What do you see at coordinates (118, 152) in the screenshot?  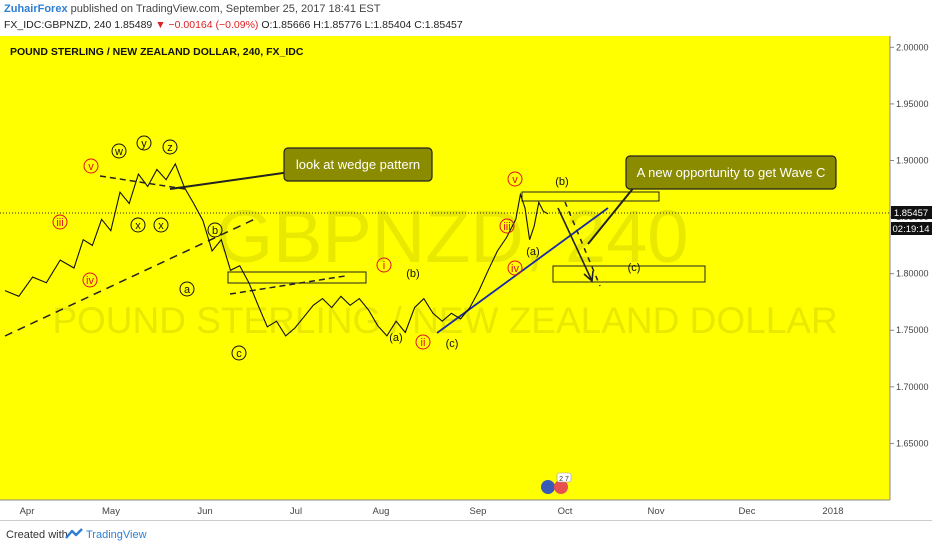 I see `wave-label: w` at bounding box center [118, 152].